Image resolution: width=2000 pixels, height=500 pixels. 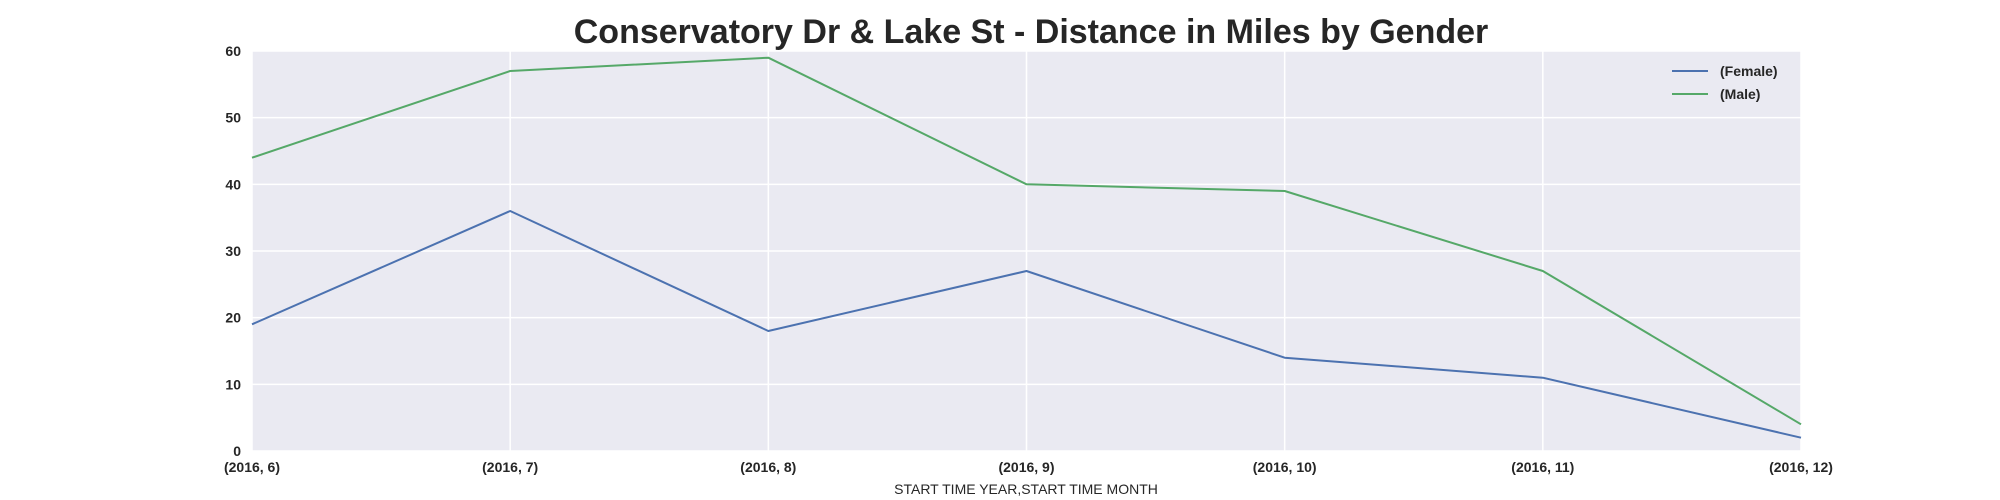 I want to click on legend-label: (Female), so click(x=1749, y=71).